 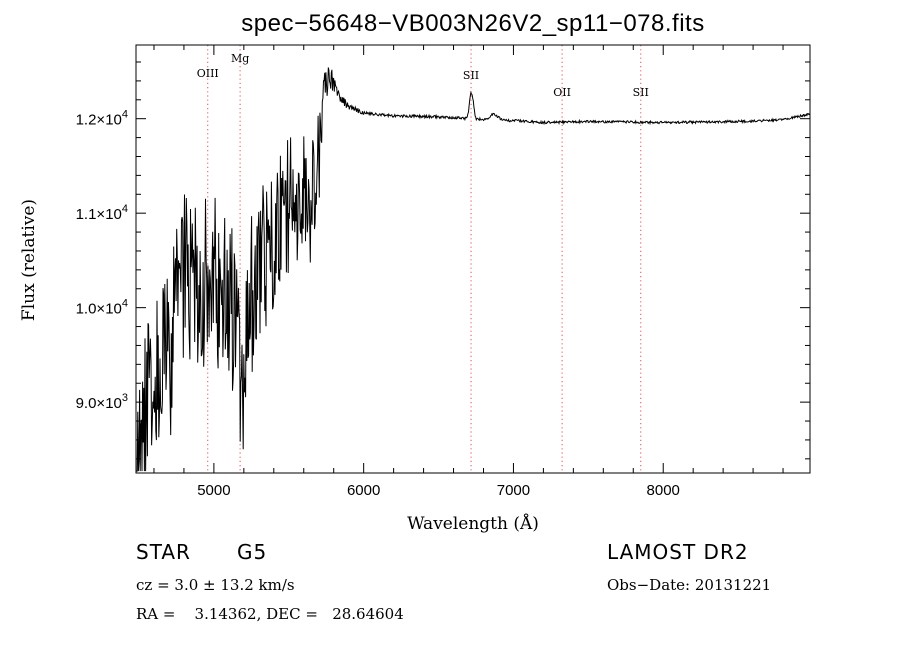 I want to click on redshift-cz: cz = 3.0 ± 13.2 km/s, so click(x=215, y=585).